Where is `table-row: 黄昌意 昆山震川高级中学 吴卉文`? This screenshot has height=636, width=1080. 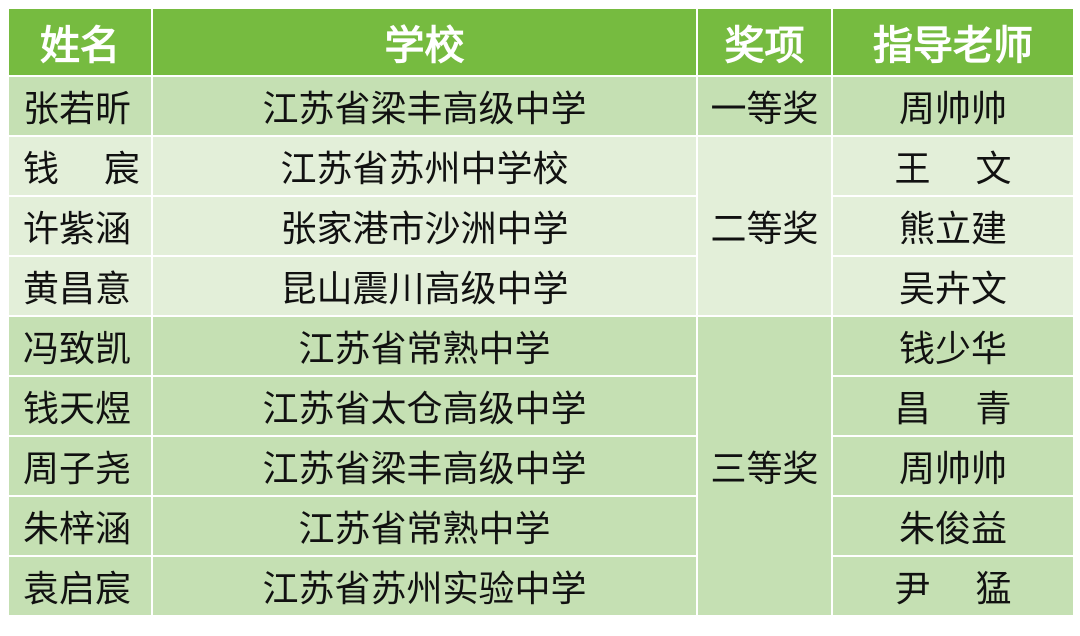 table-row: 黄昌意 昆山震川高级中学 吴卉文 is located at coordinates (541, 286).